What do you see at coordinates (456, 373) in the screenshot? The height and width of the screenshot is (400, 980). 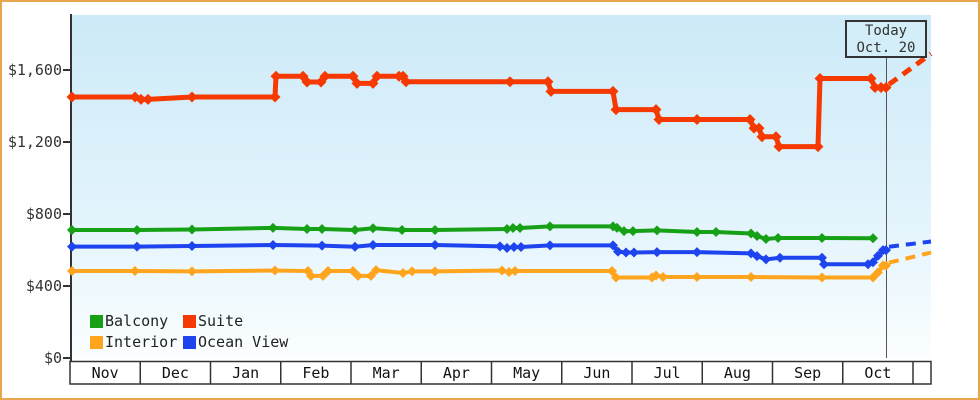 I see `month-label: Apr` at bounding box center [456, 373].